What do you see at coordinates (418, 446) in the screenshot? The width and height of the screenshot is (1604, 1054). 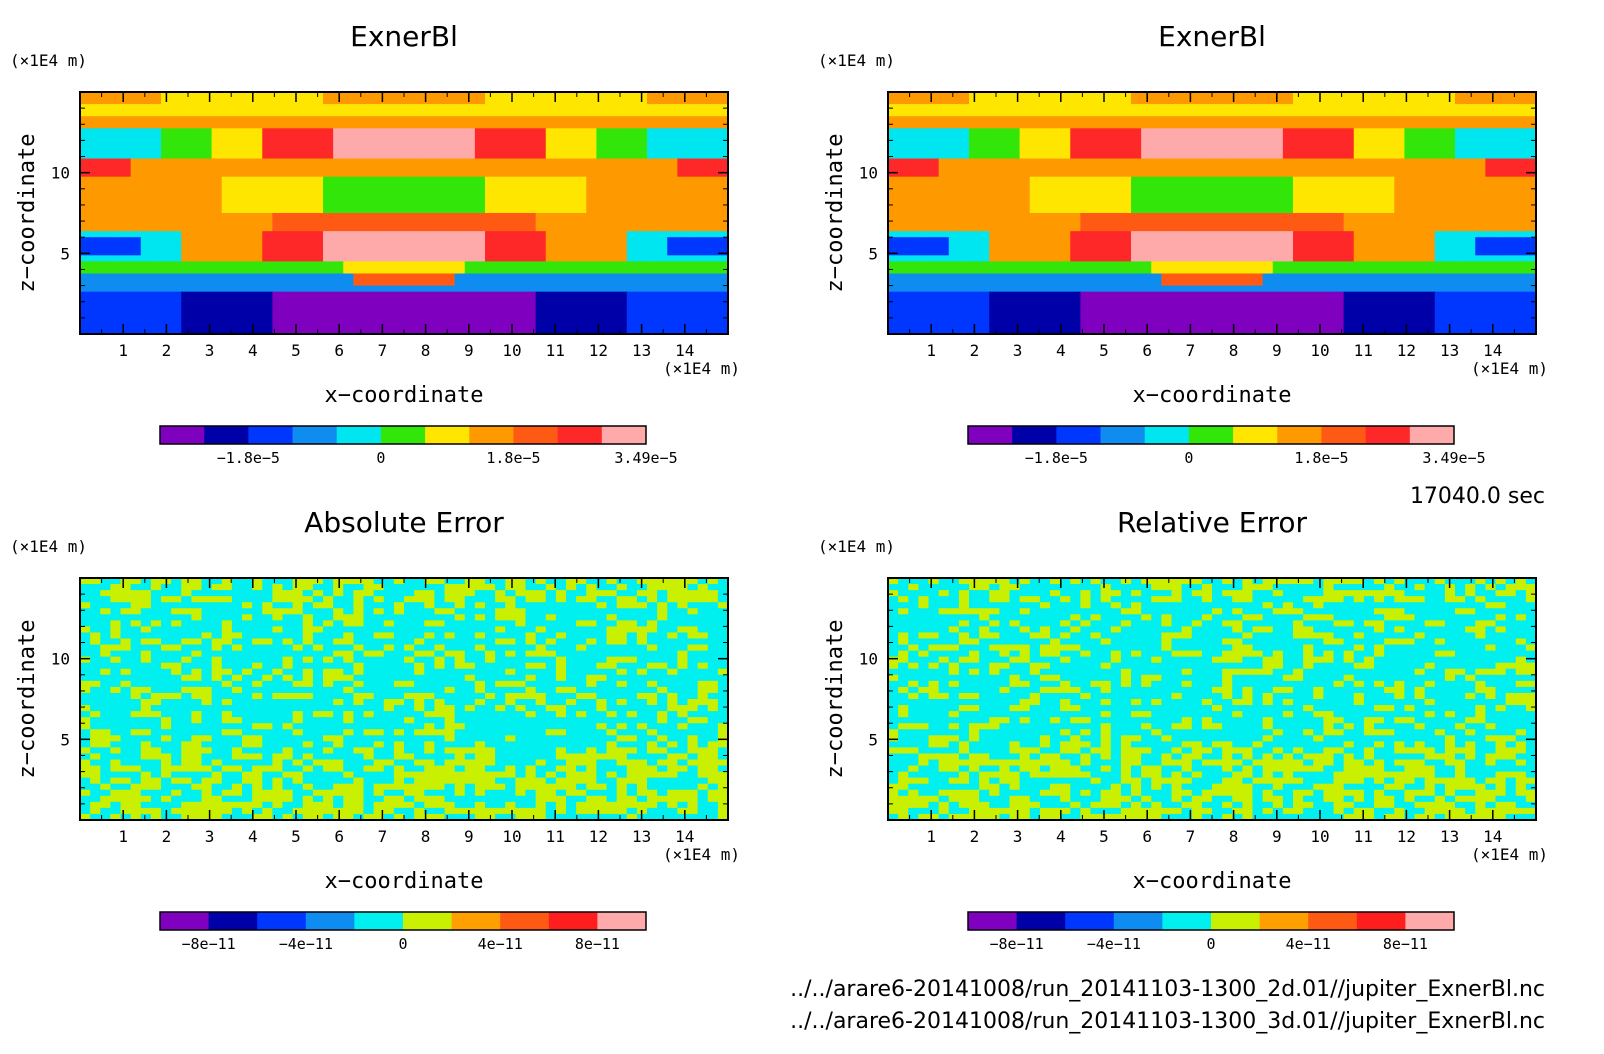 I see `colorbar: −1.8e−5 0 1.8e−5 3.49e−5` at bounding box center [418, 446].